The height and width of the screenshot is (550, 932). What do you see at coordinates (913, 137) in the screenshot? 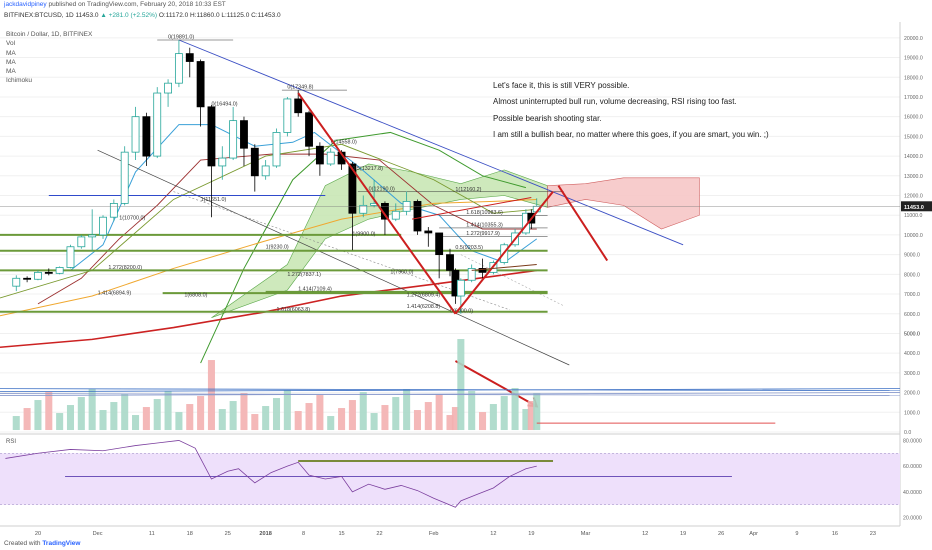
I see `y-tick-label: 15000.0` at bounding box center [913, 137].